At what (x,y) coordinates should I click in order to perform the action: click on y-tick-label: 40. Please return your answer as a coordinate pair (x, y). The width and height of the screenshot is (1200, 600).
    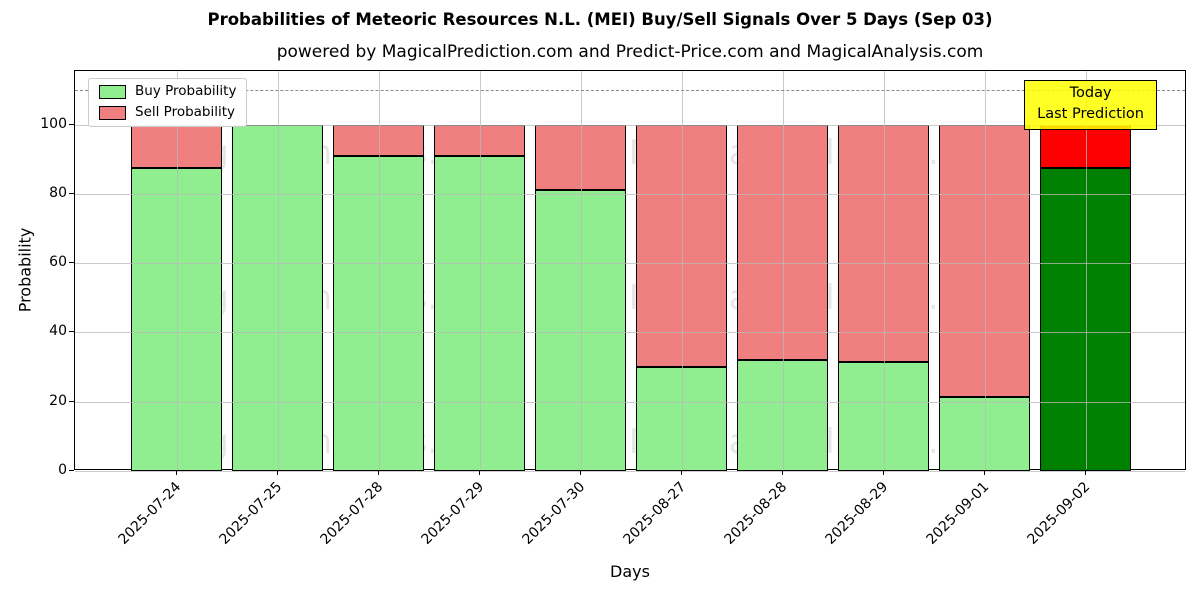
    Looking at the image, I should click on (58, 331).